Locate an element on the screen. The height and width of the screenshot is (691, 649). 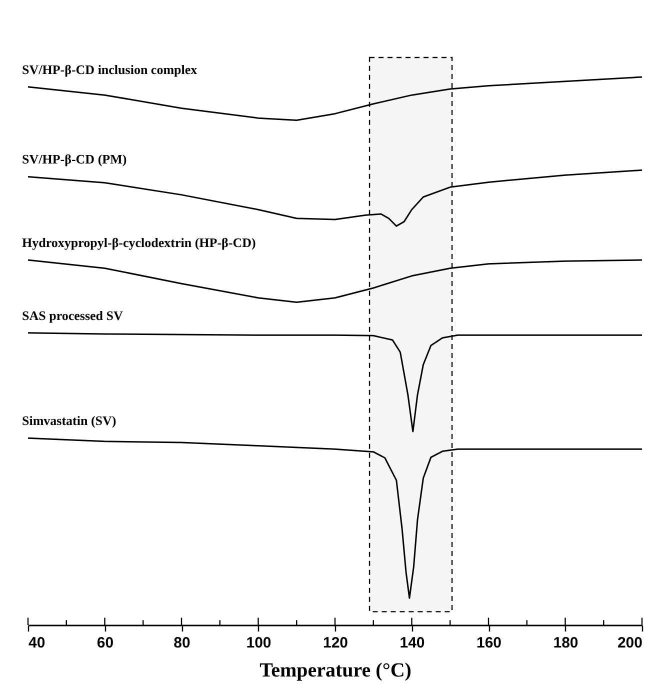
x-tick-label: 60 is located at coordinates (105, 643).